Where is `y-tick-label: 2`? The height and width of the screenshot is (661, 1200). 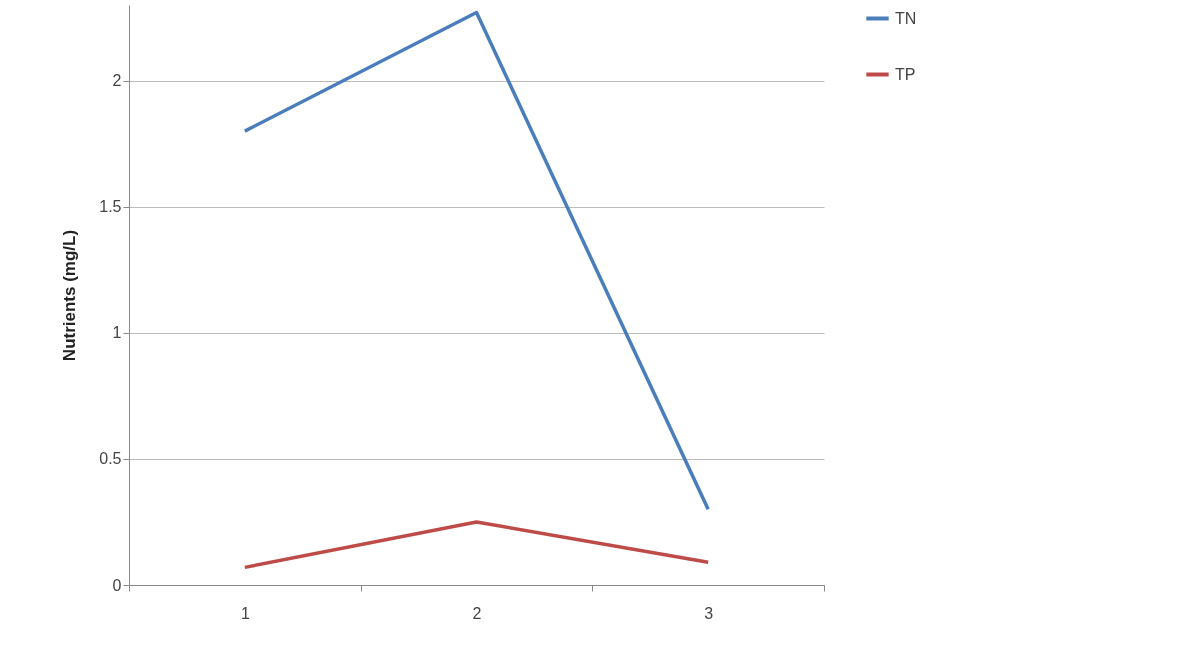
y-tick-label: 2 is located at coordinates (117, 81).